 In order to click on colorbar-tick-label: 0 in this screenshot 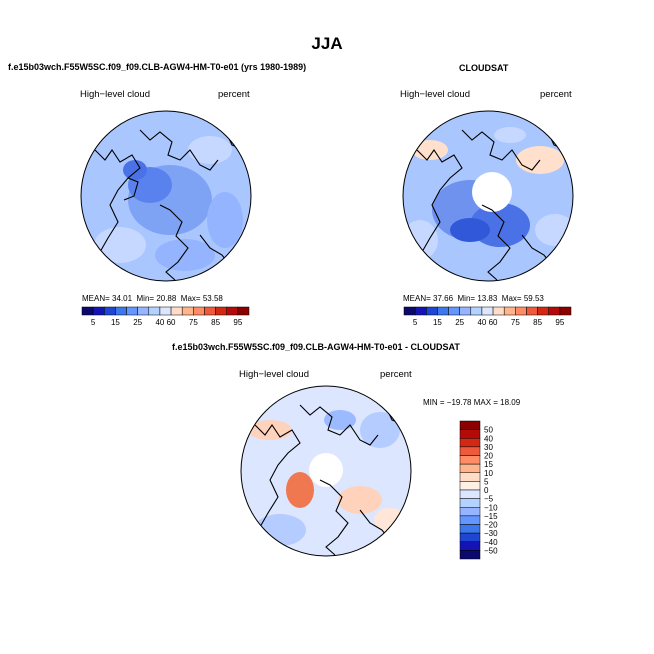, I will do `click(486, 490)`.